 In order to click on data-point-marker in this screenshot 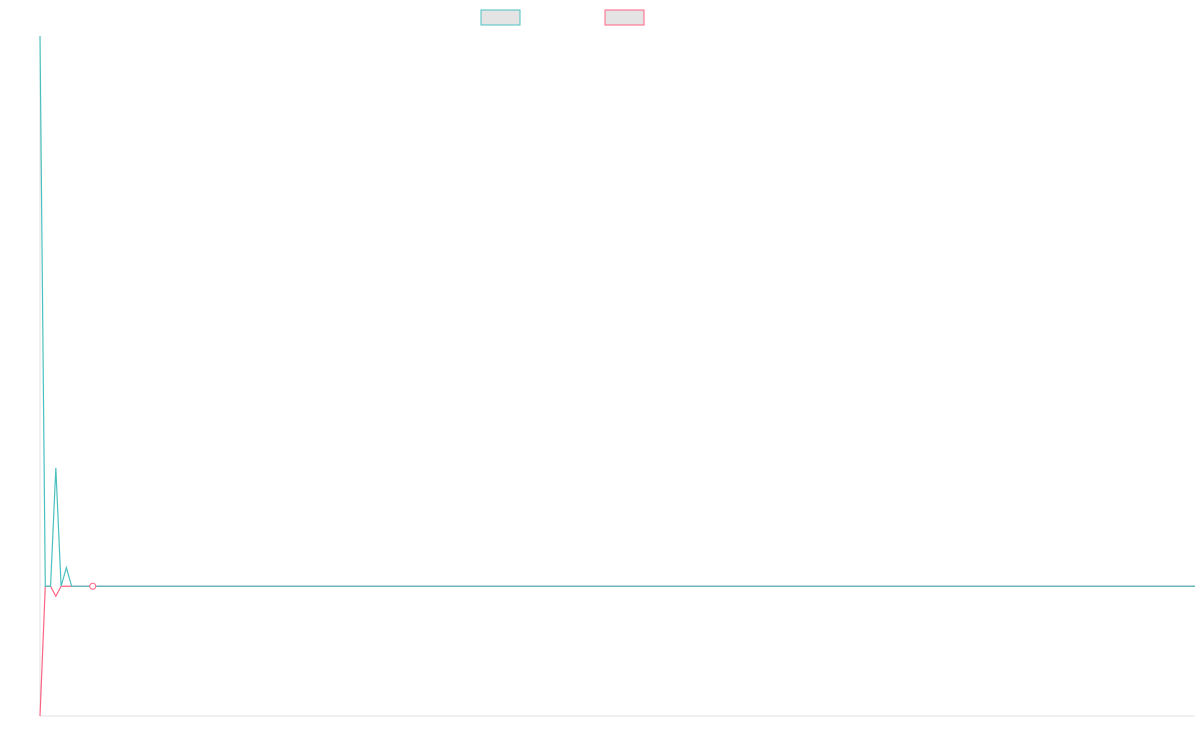, I will do `click(93, 586)`.